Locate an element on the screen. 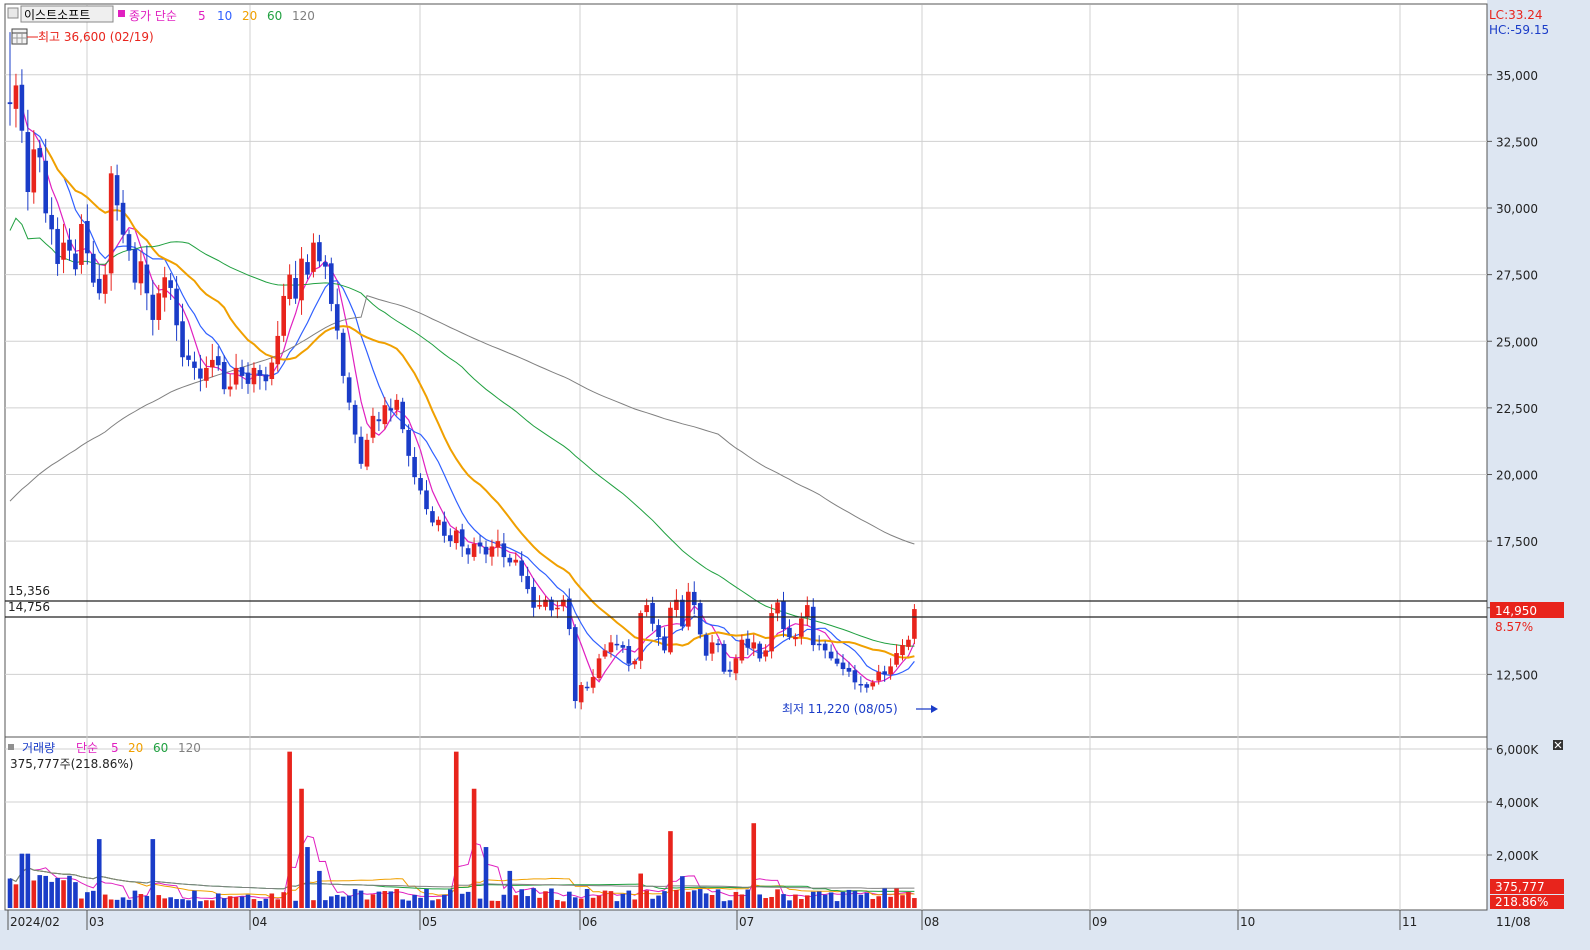 The height and width of the screenshot is (950, 1590). stock-name-box is located at coordinates (67, 14).